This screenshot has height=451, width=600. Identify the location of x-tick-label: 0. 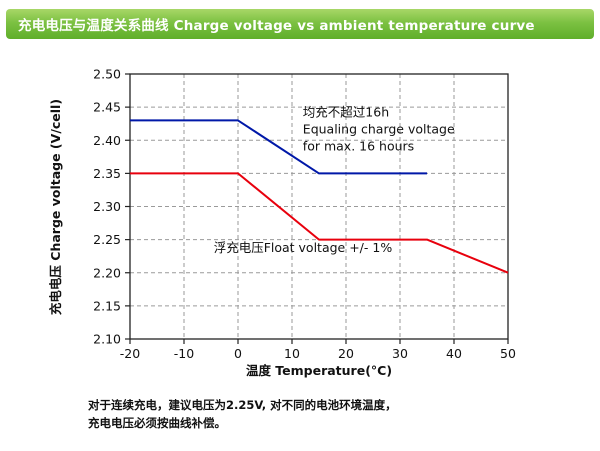
(238, 353).